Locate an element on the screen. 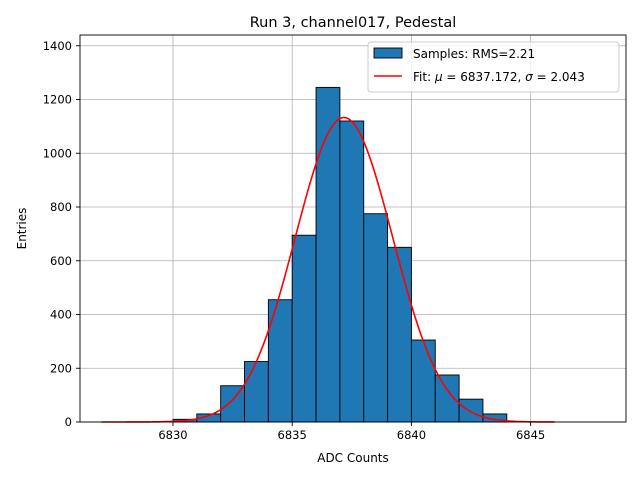  y-tick-label: 600 is located at coordinates (61, 261).